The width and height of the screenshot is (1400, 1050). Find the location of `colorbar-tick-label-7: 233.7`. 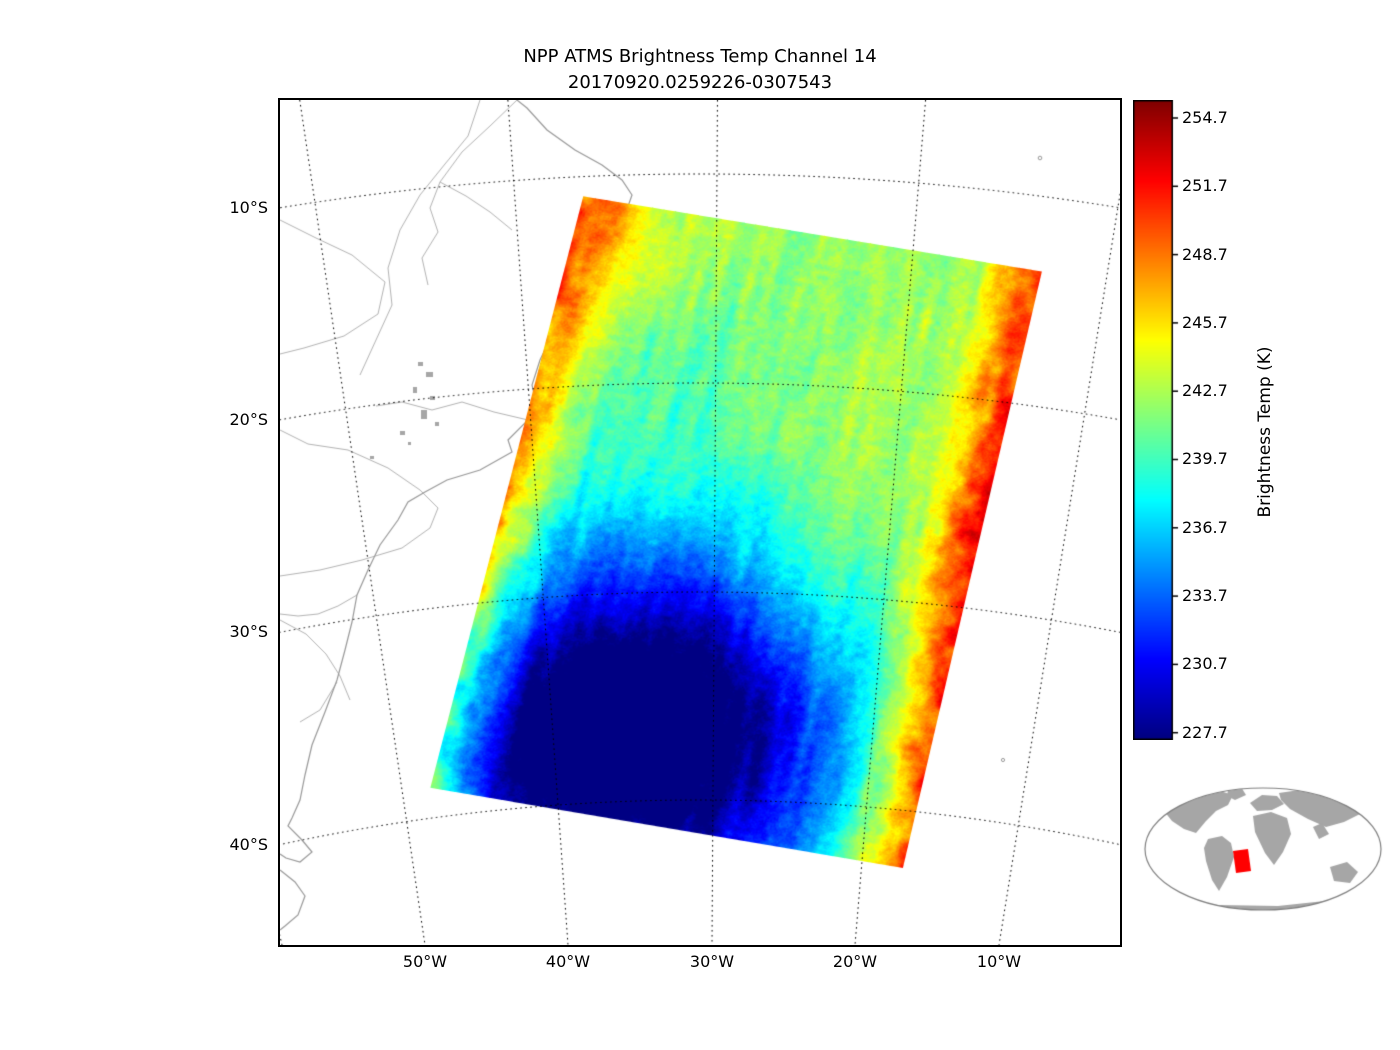

colorbar-tick-label-7: 233.7 is located at coordinates (1205, 595).